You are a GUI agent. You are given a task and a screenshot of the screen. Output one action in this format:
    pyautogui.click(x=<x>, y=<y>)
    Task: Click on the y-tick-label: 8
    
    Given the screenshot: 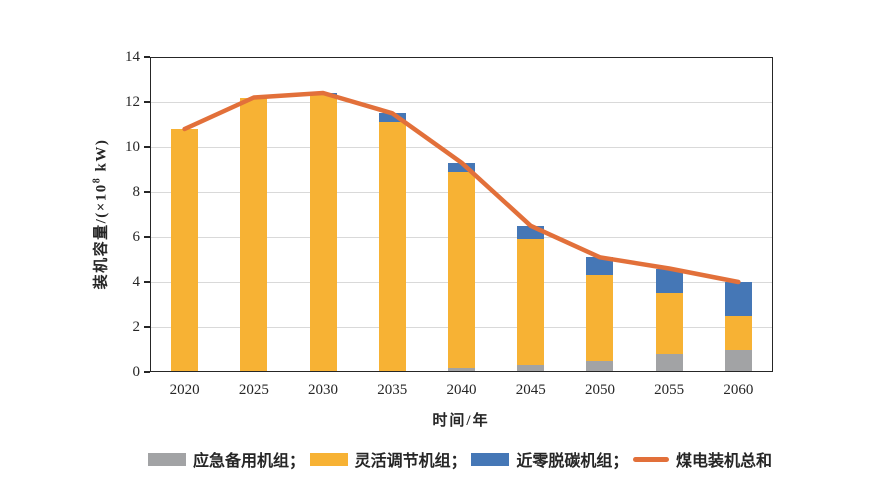 What is the action you would take?
    pyautogui.click(x=136, y=191)
    